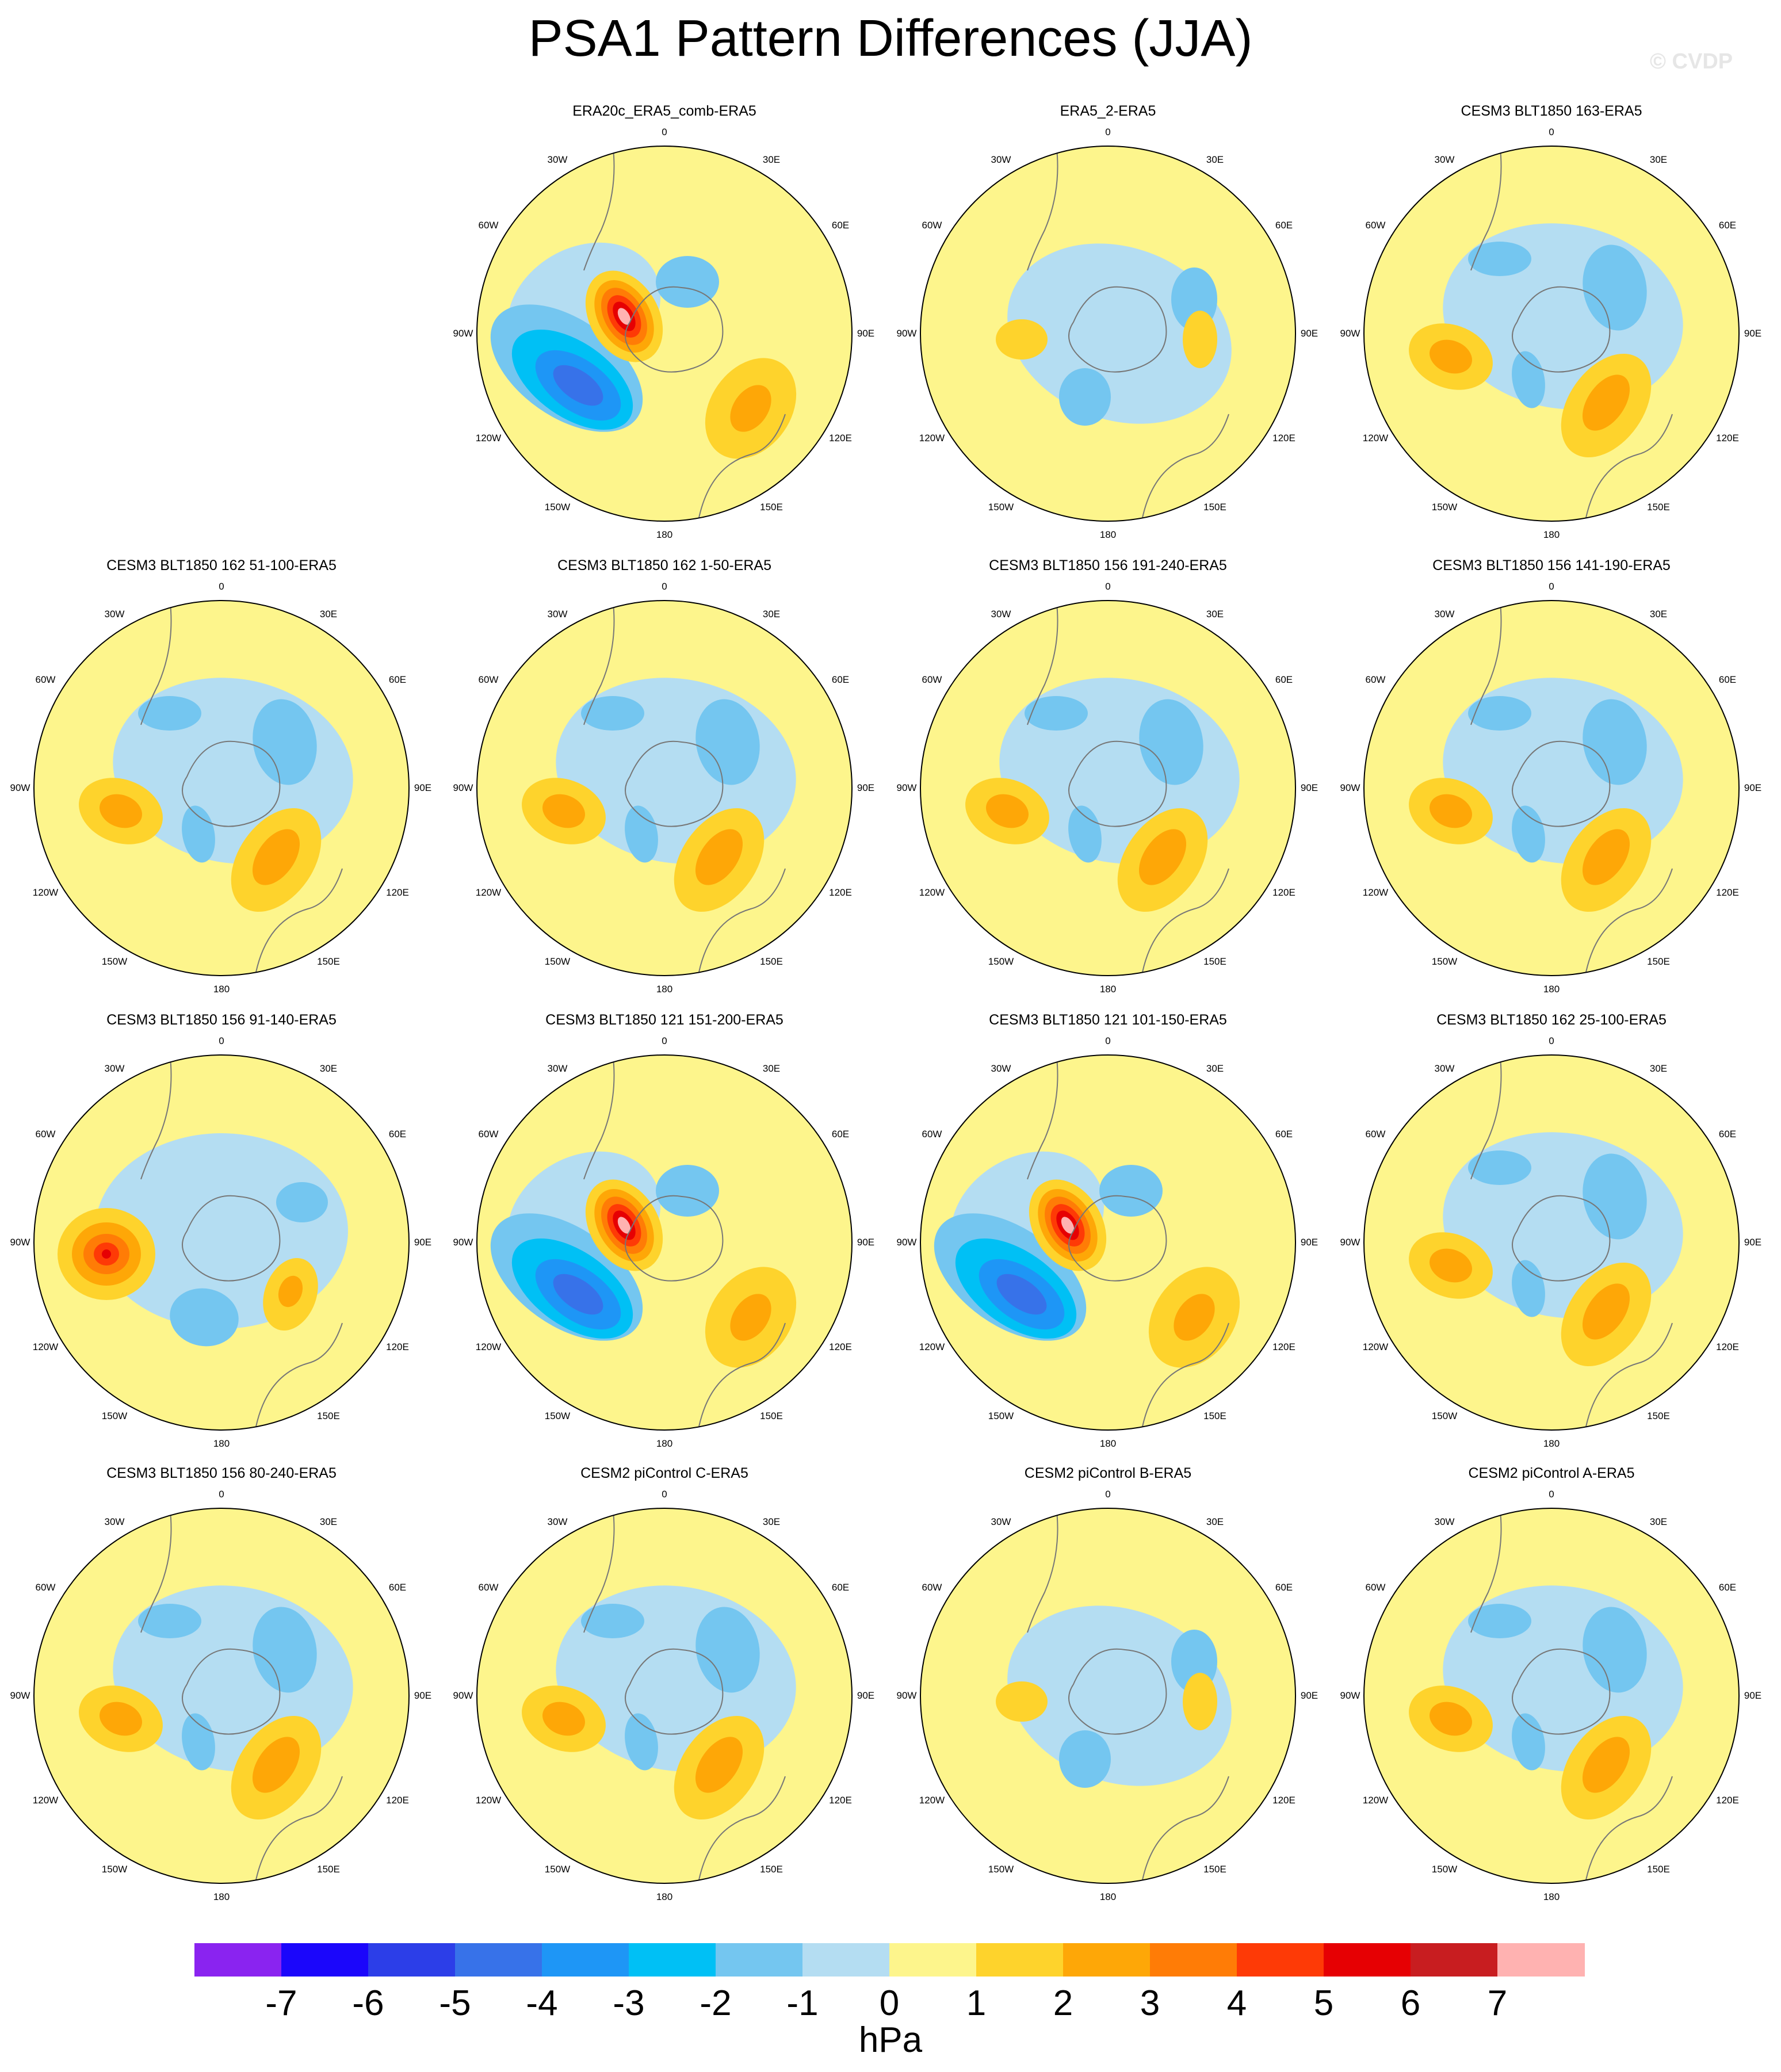 This screenshot has height=2072, width=1781. I want to click on longitude-label: 60W, so click(488, 225).